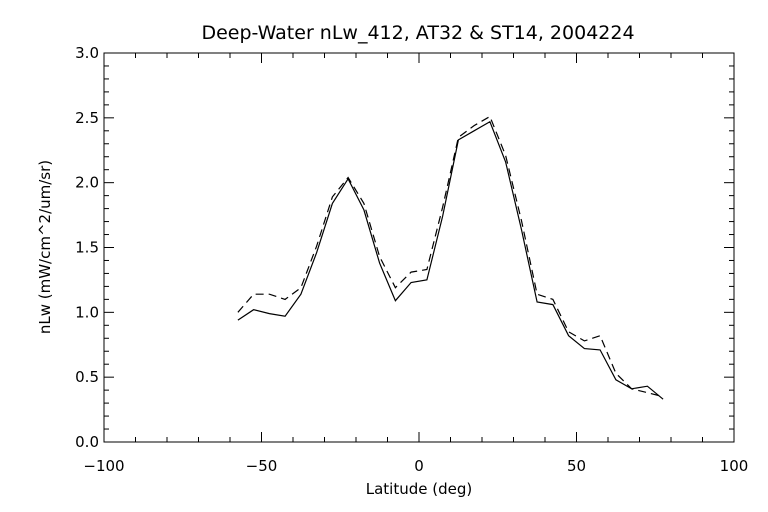  What do you see at coordinates (576, 466) in the screenshot?
I see `x-tick-label: 50` at bounding box center [576, 466].